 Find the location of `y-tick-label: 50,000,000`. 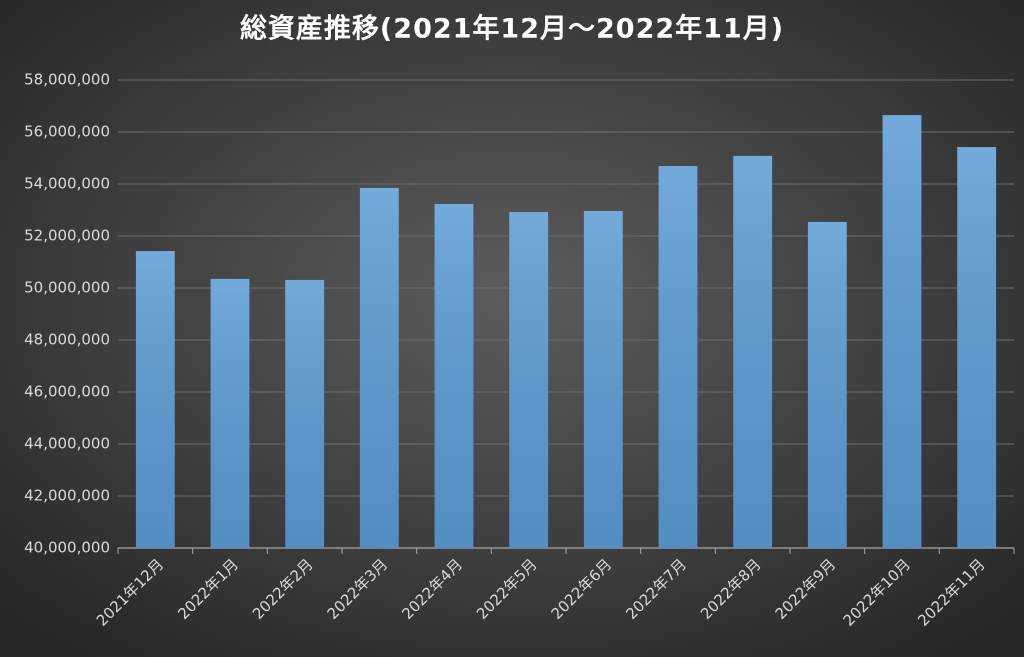

y-tick-label: 50,000,000 is located at coordinates (67, 288).